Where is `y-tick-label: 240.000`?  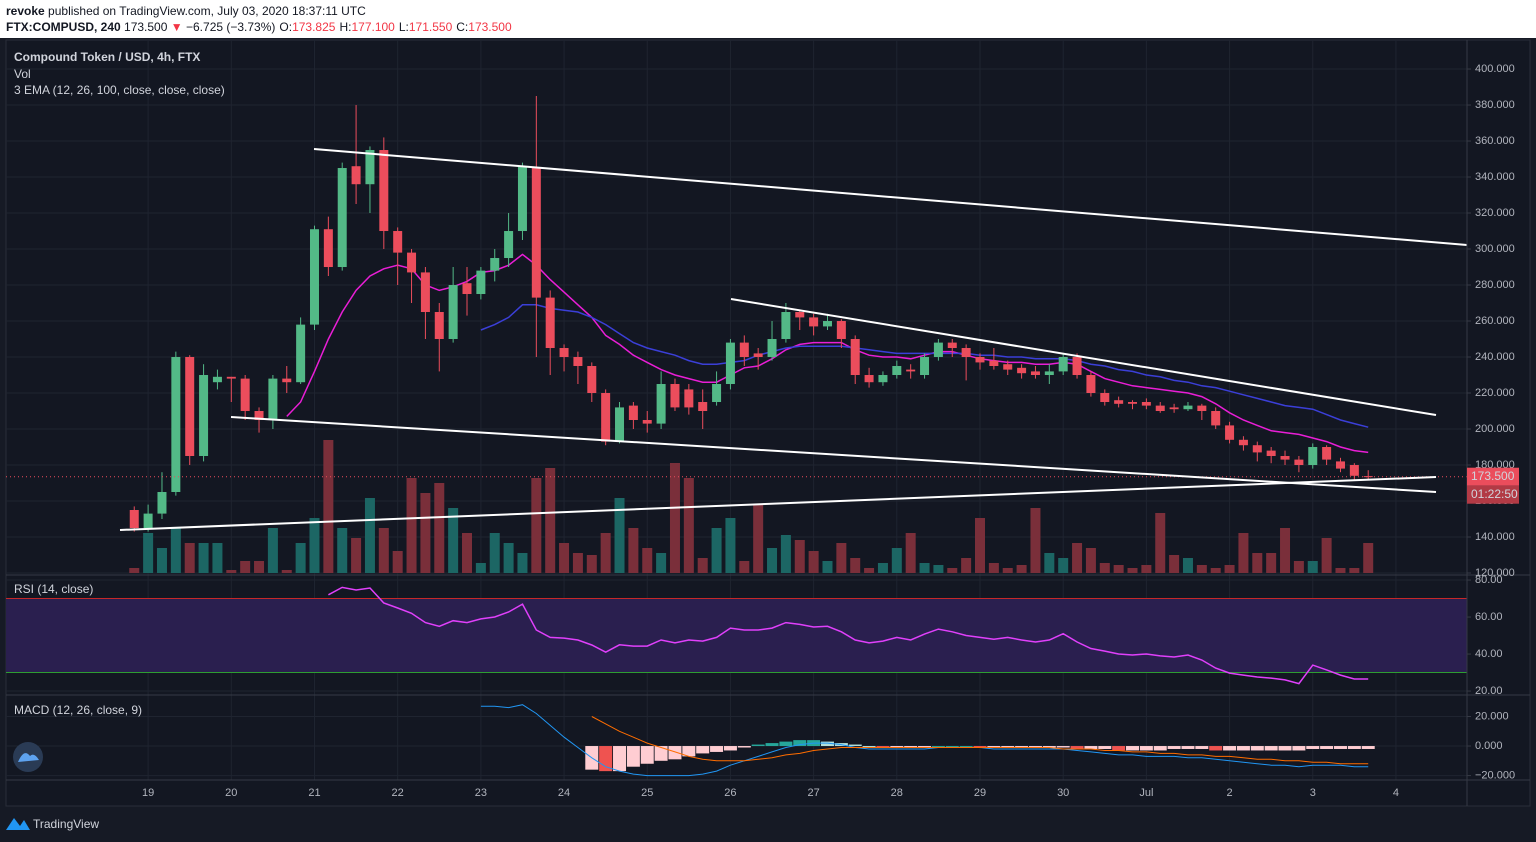 y-tick-label: 240.000 is located at coordinates (1495, 357).